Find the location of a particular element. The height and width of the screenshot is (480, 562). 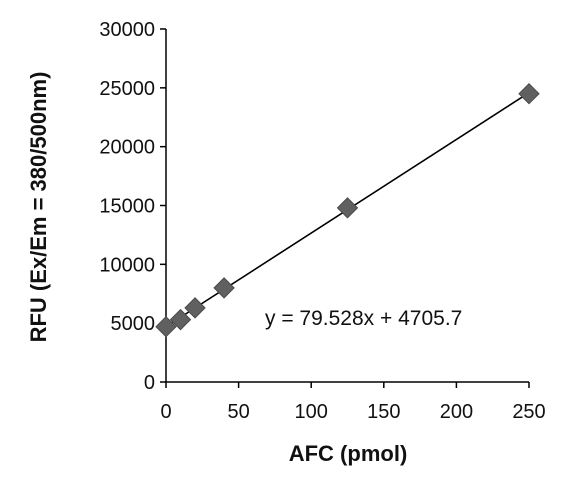

x-tick-label: 150 is located at coordinates (383, 412).